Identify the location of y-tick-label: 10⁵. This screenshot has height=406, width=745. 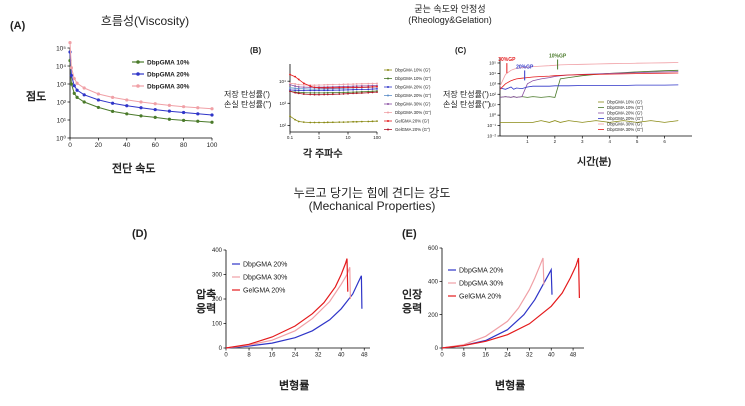
(61, 48).